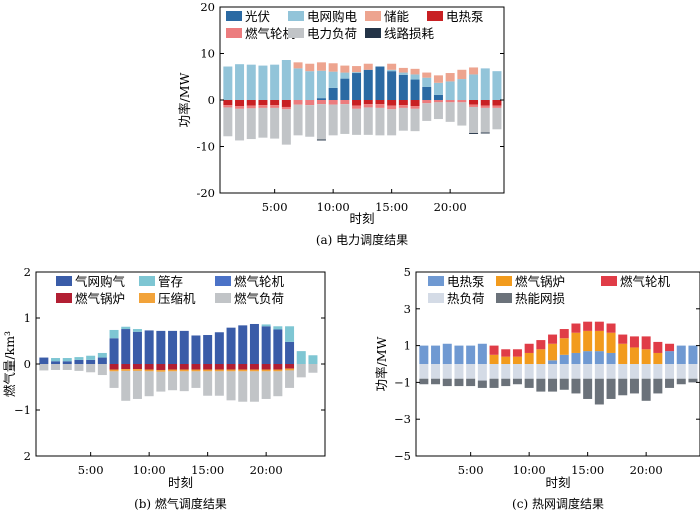 This screenshot has height=517, width=700. Describe the element at coordinates (91, 357) in the screenshot. I see `bar-b-管存-5` at that location.